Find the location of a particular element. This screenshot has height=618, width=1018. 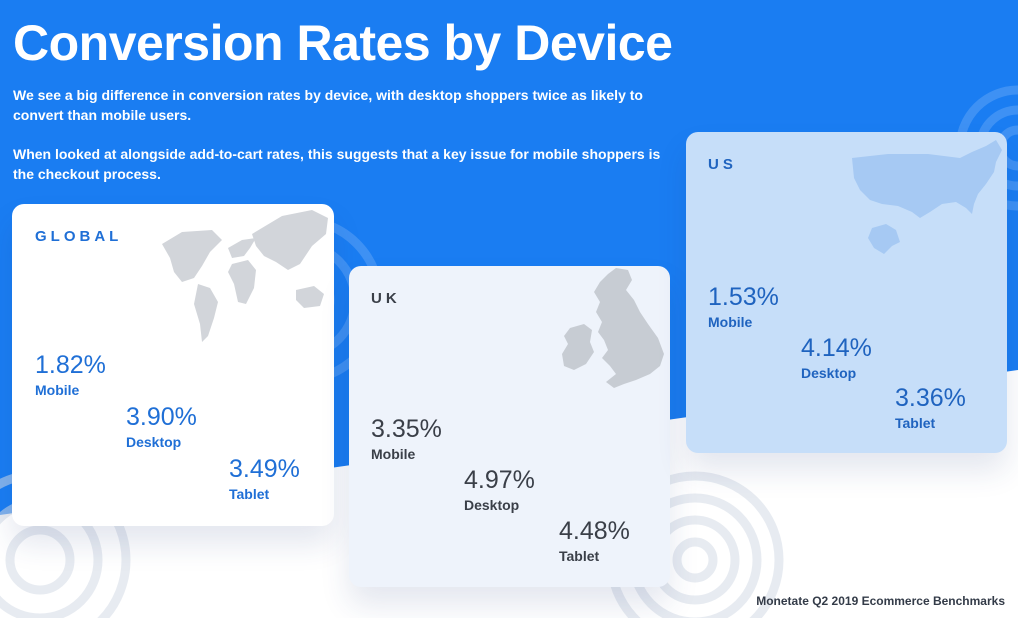

stat-value: 3.90% is located at coordinates (161, 417).